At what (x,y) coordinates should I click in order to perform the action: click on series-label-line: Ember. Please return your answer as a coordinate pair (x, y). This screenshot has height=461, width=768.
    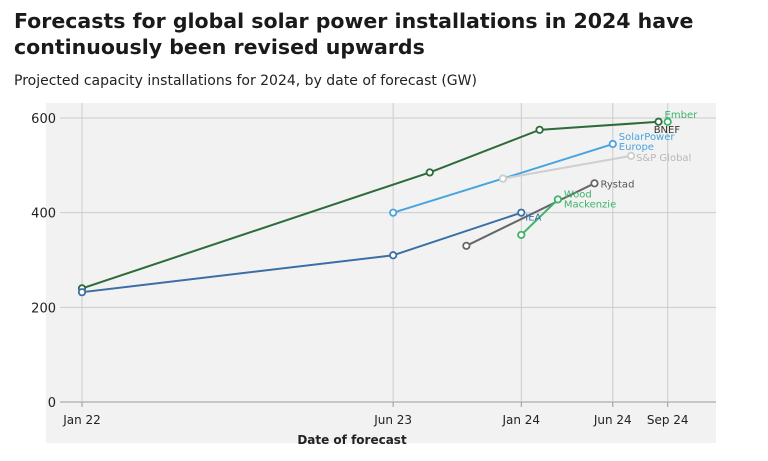
    Looking at the image, I should click on (682, 115).